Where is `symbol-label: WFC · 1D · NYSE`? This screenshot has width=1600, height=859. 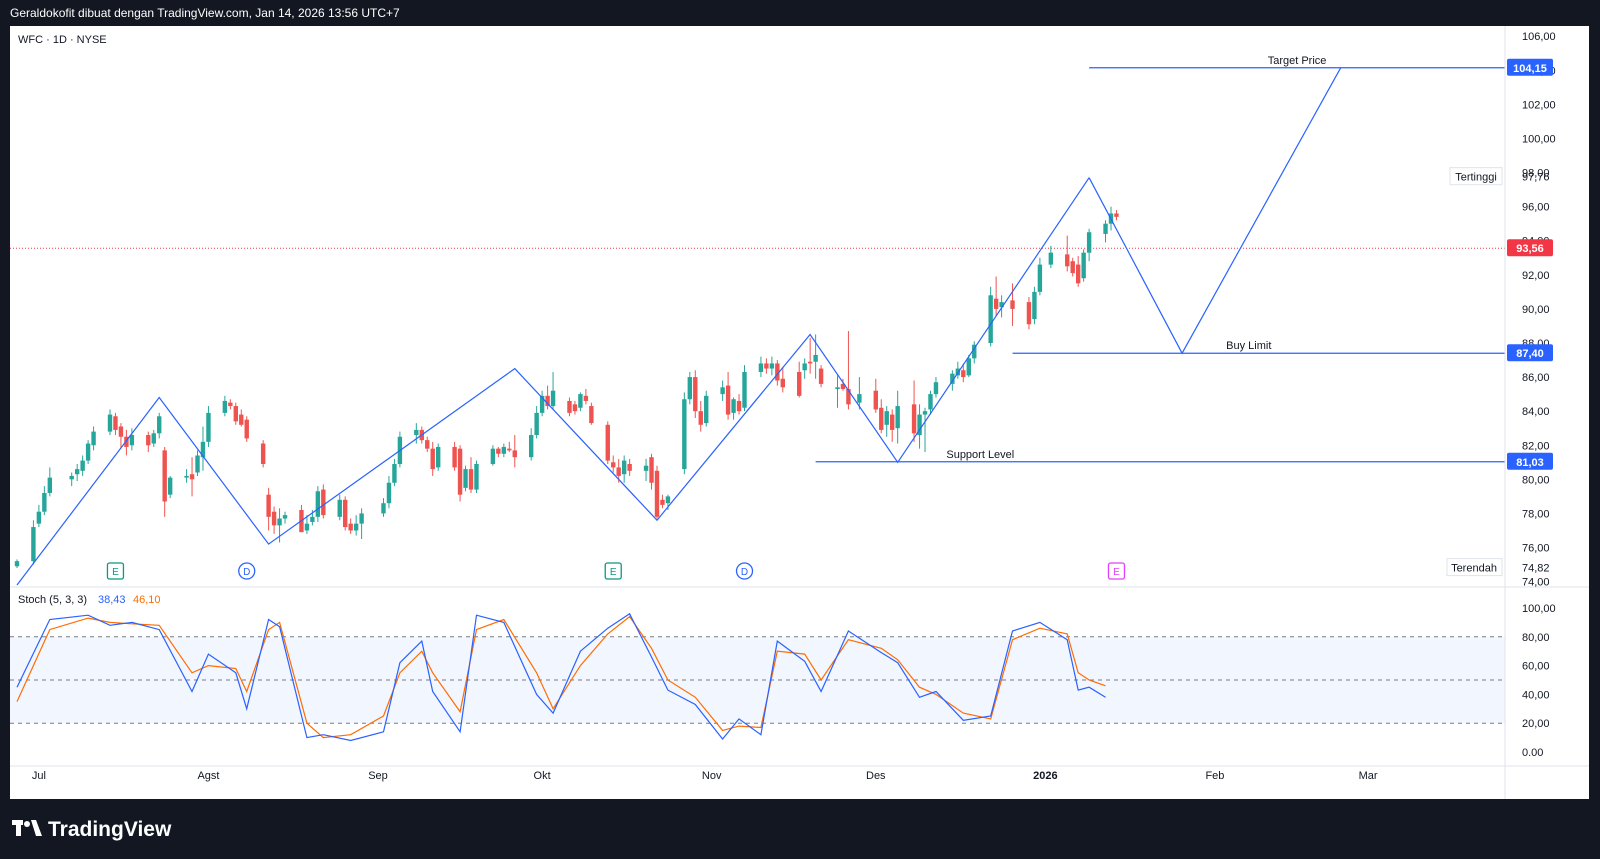
symbol-label: WFC · 1D · NYSE is located at coordinates (62, 40).